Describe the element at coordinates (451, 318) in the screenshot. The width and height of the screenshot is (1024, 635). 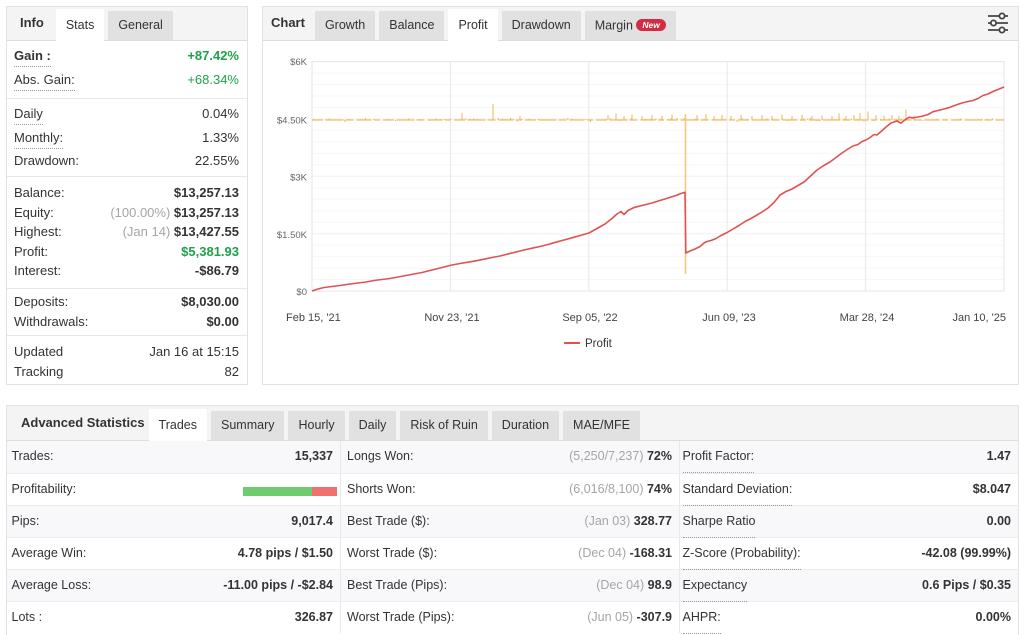
I see `svg-text: Nov 23, '21` at that location.